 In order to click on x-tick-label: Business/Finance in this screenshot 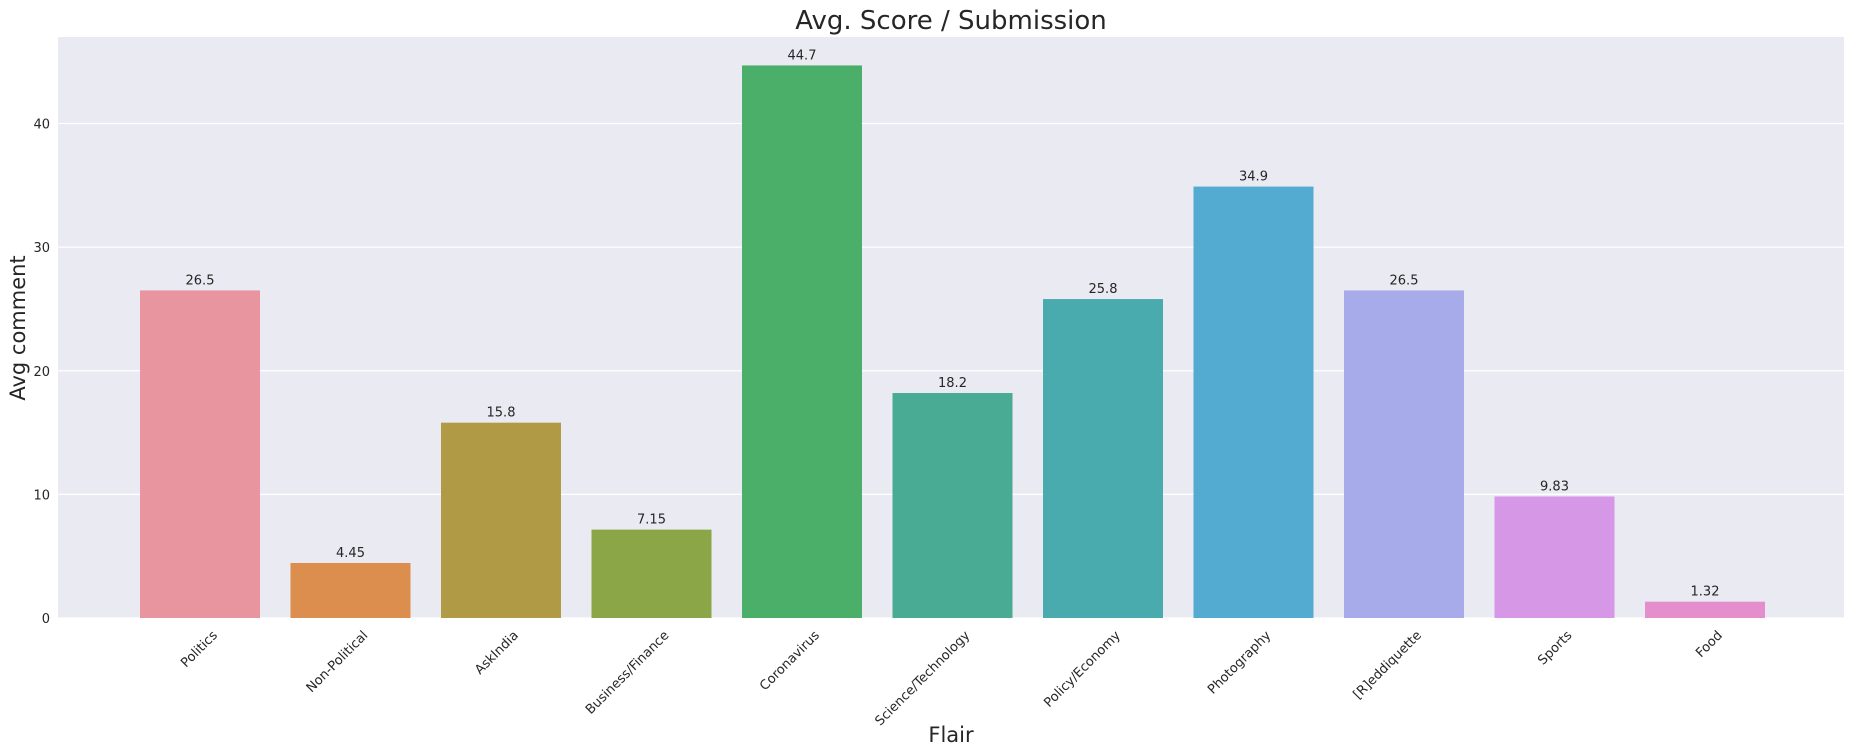, I will do `click(627, 672)`.